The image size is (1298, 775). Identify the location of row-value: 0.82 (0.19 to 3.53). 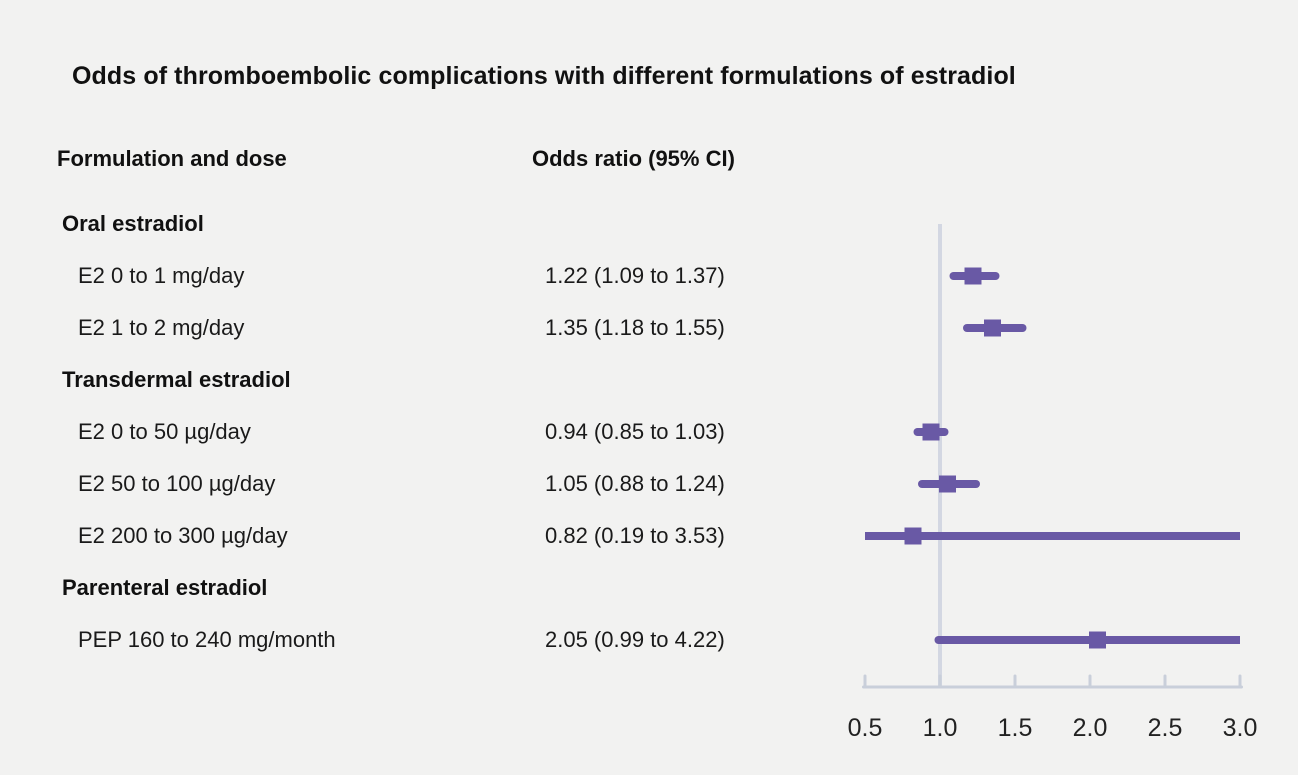
(635, 535).